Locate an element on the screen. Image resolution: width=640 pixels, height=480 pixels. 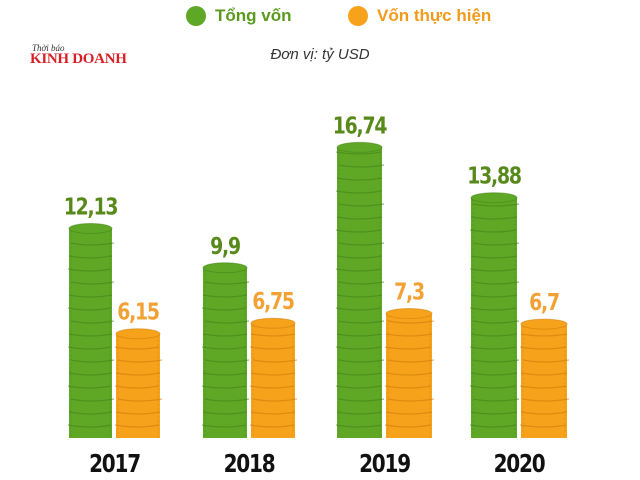
value-label-2020-0: 13,88 is located at coordinates (494, 175).